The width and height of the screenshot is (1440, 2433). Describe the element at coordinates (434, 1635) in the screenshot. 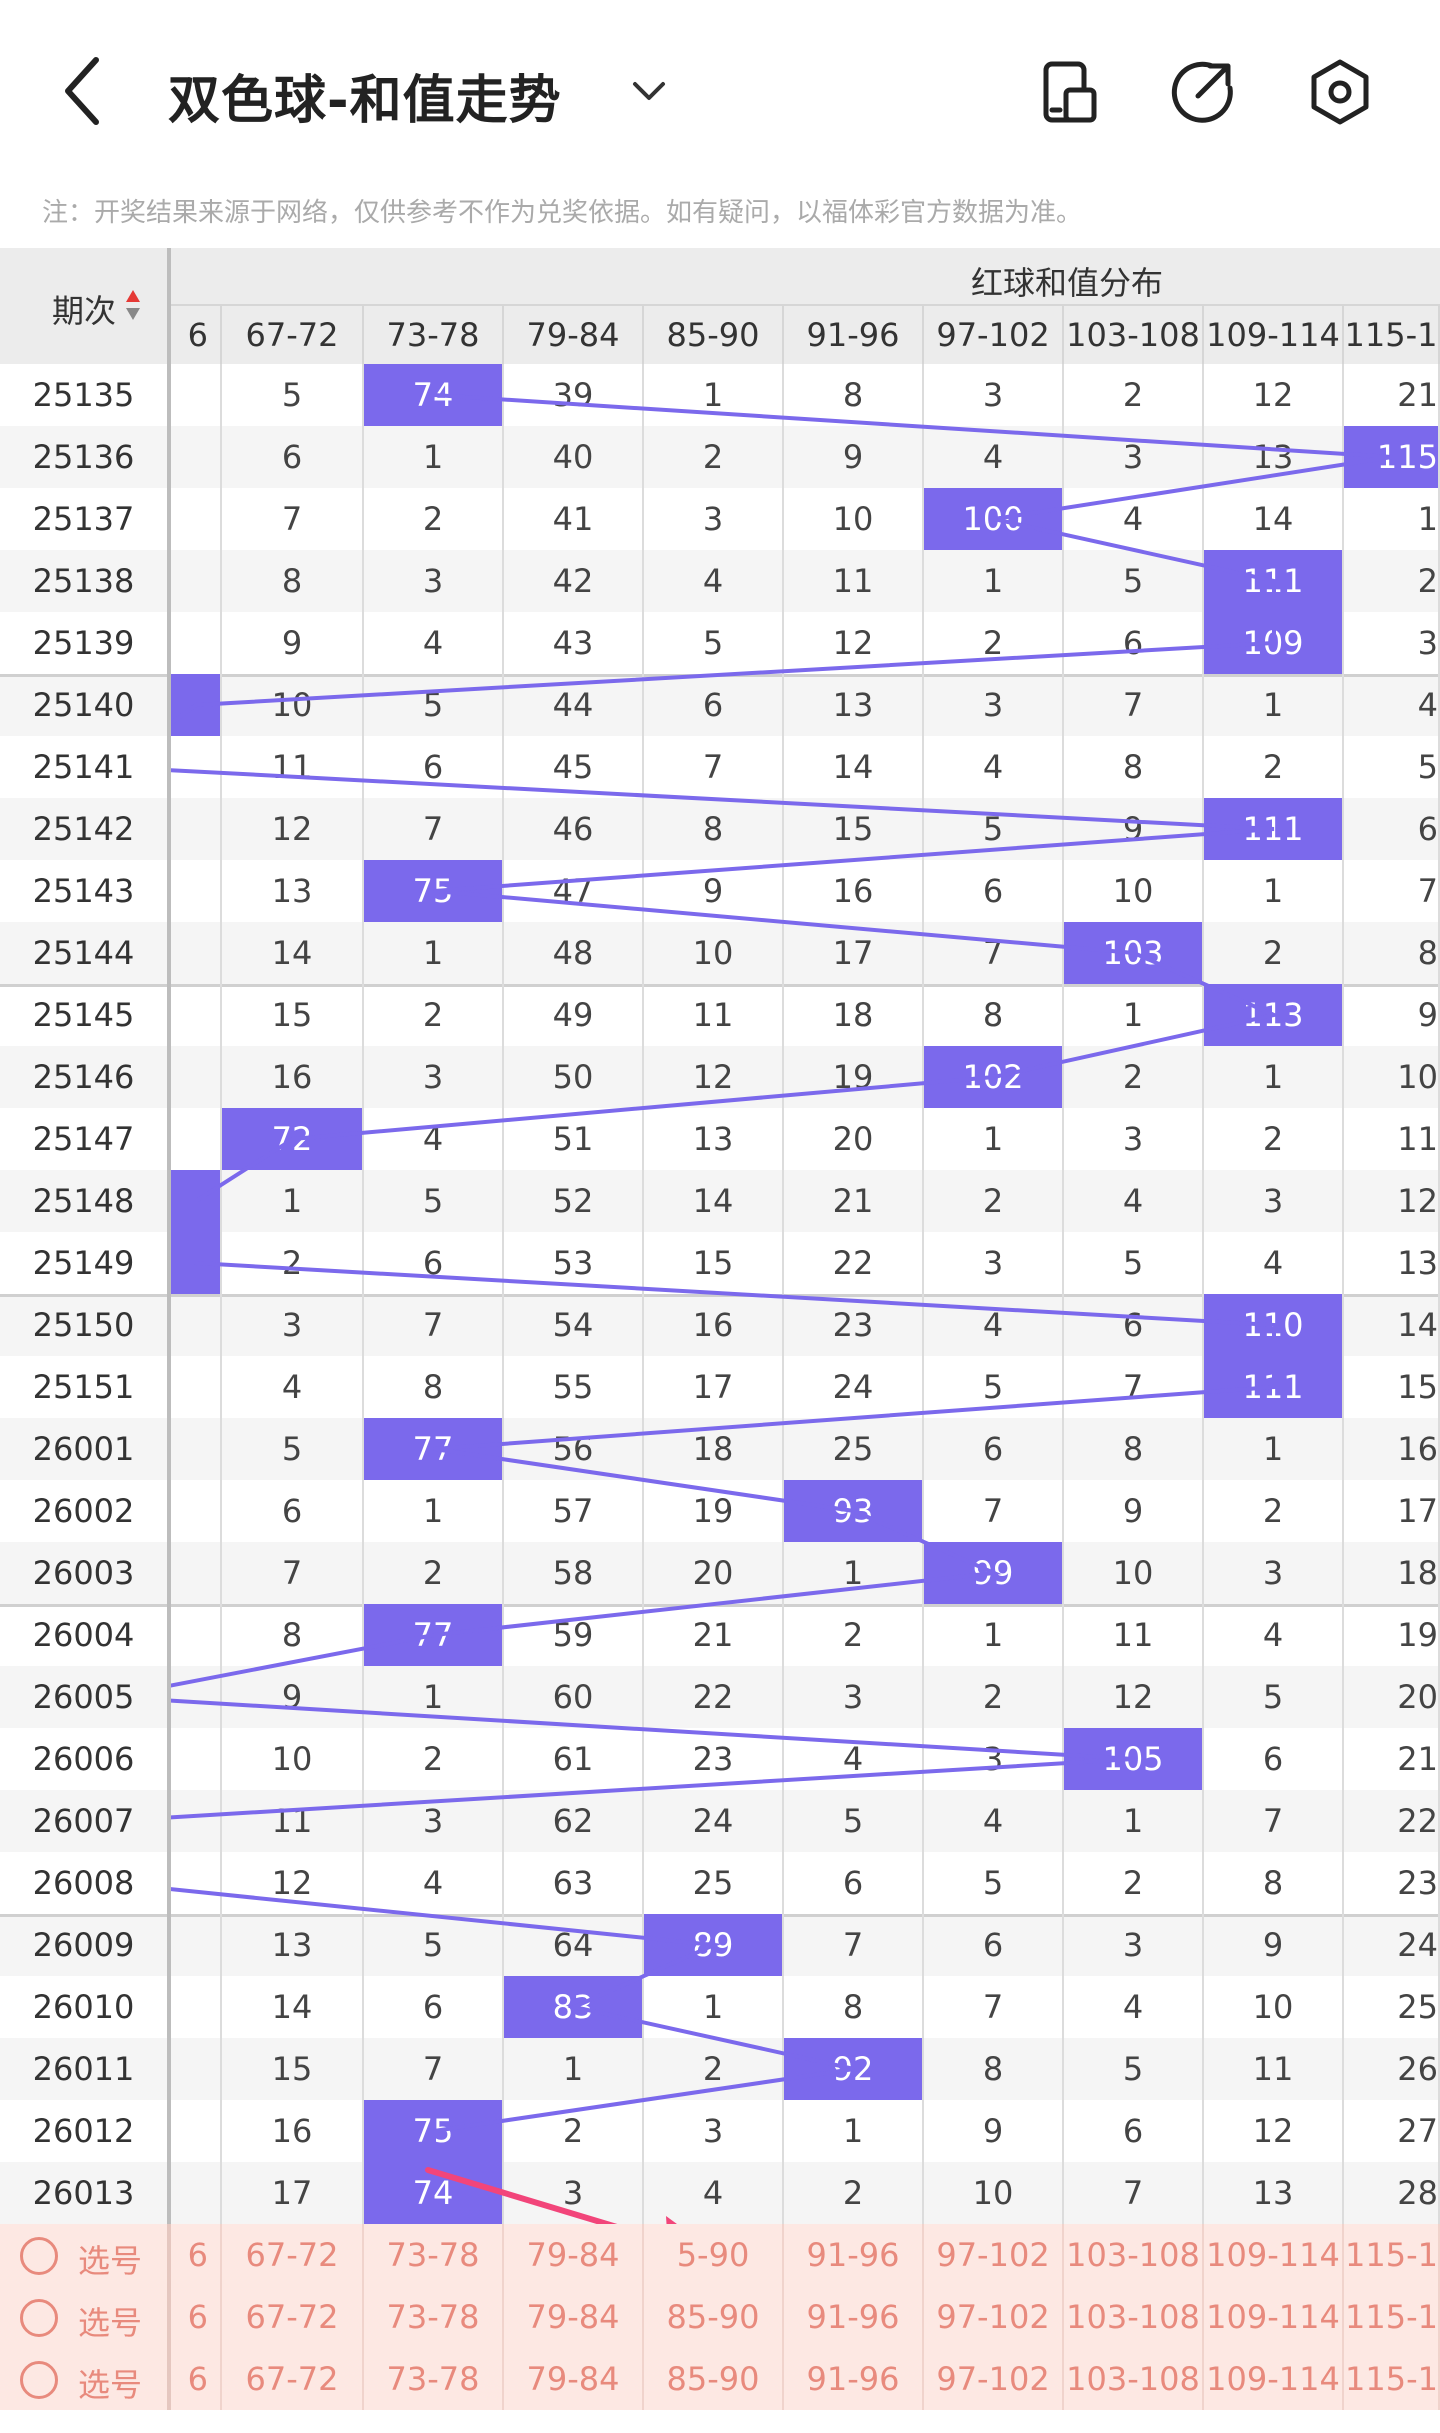

I see `hit-cell: 77` at that location.